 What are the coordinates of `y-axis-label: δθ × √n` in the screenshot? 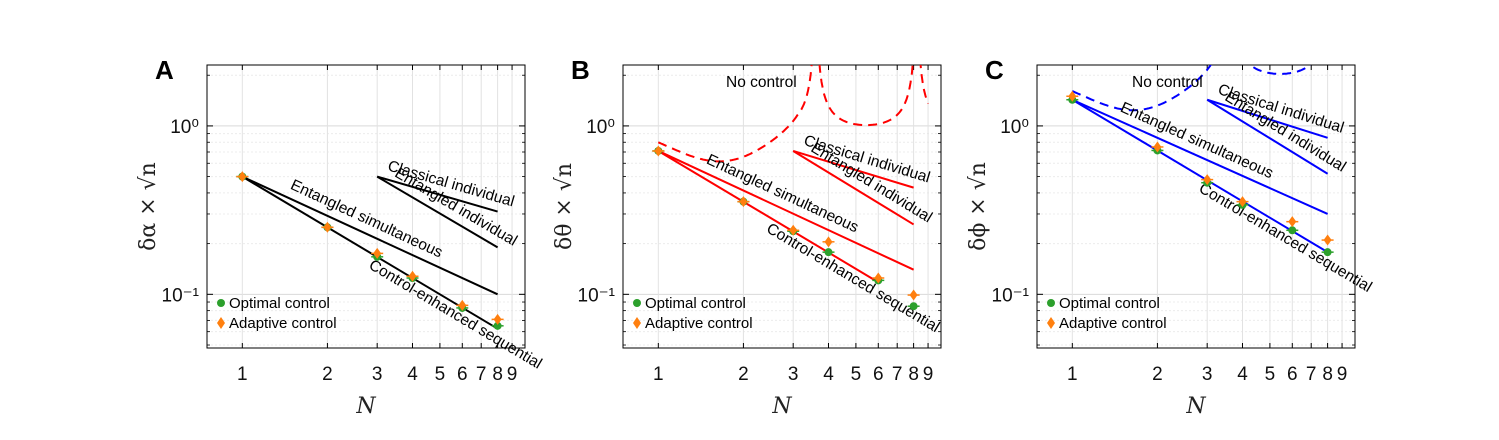 It's located at (564, 206).